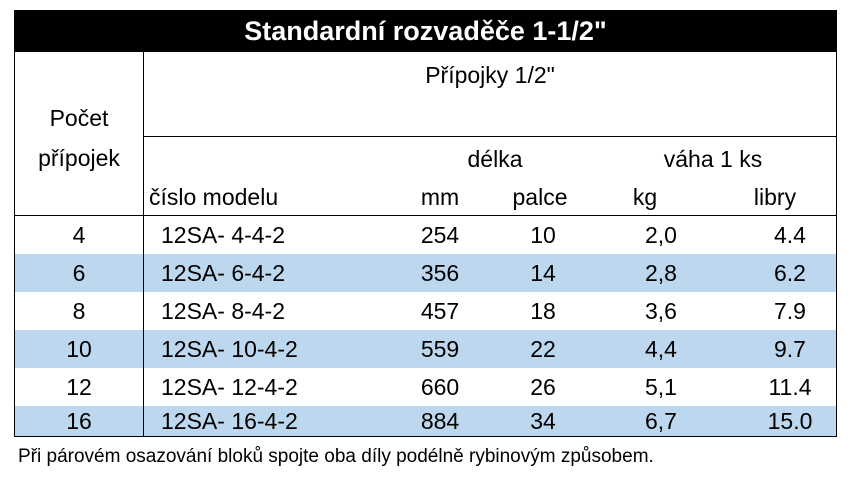 The height and width of the screenshot is (477, 857). I want to click on cell-pocet: 8, so click(79, 310).